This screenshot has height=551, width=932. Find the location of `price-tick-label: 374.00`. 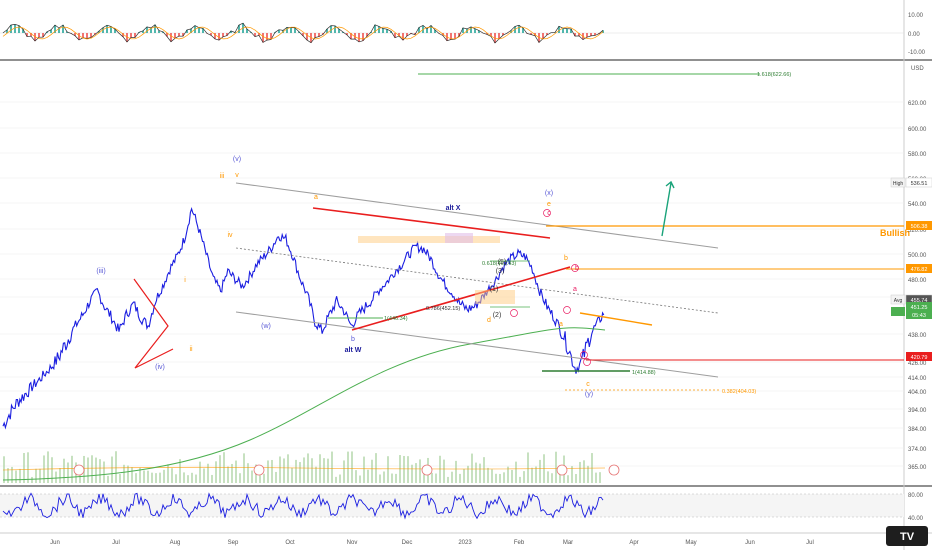

price-tick-label: 374.00 is located at coordinates (917, 450).